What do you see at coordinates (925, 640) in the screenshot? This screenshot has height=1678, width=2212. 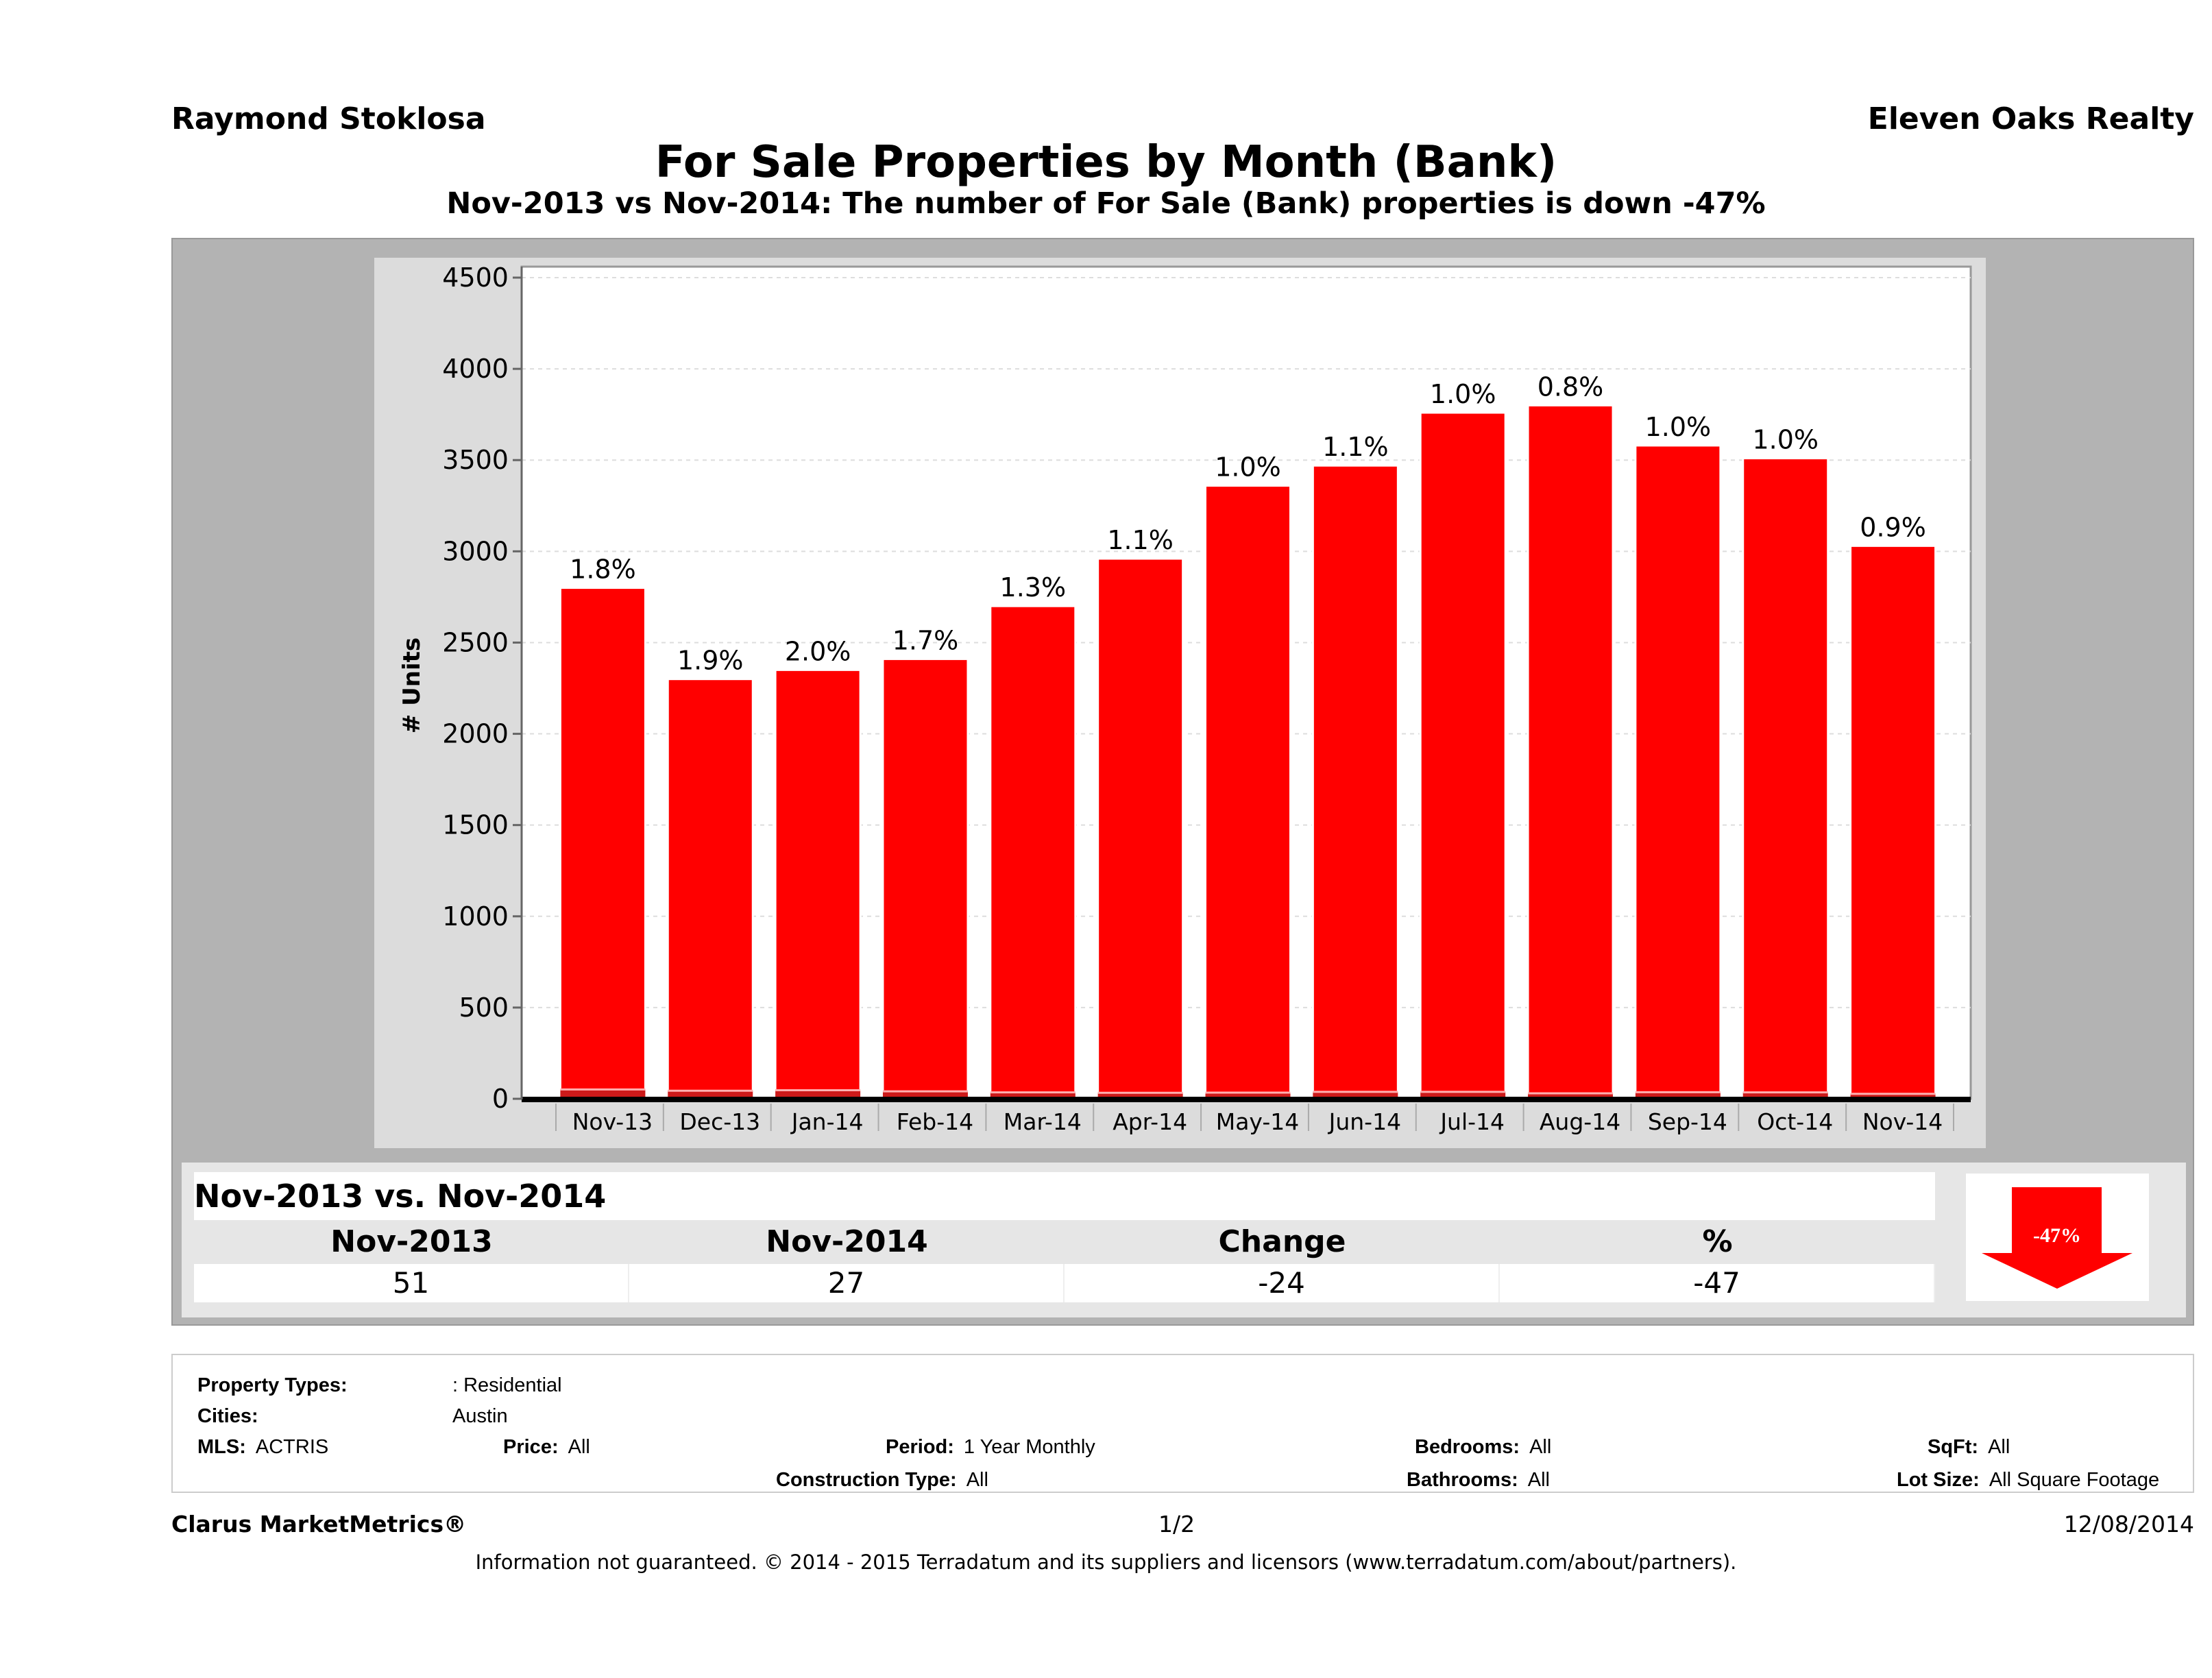 I see `data-label: 1.7%` at bounding box center [925, 640].